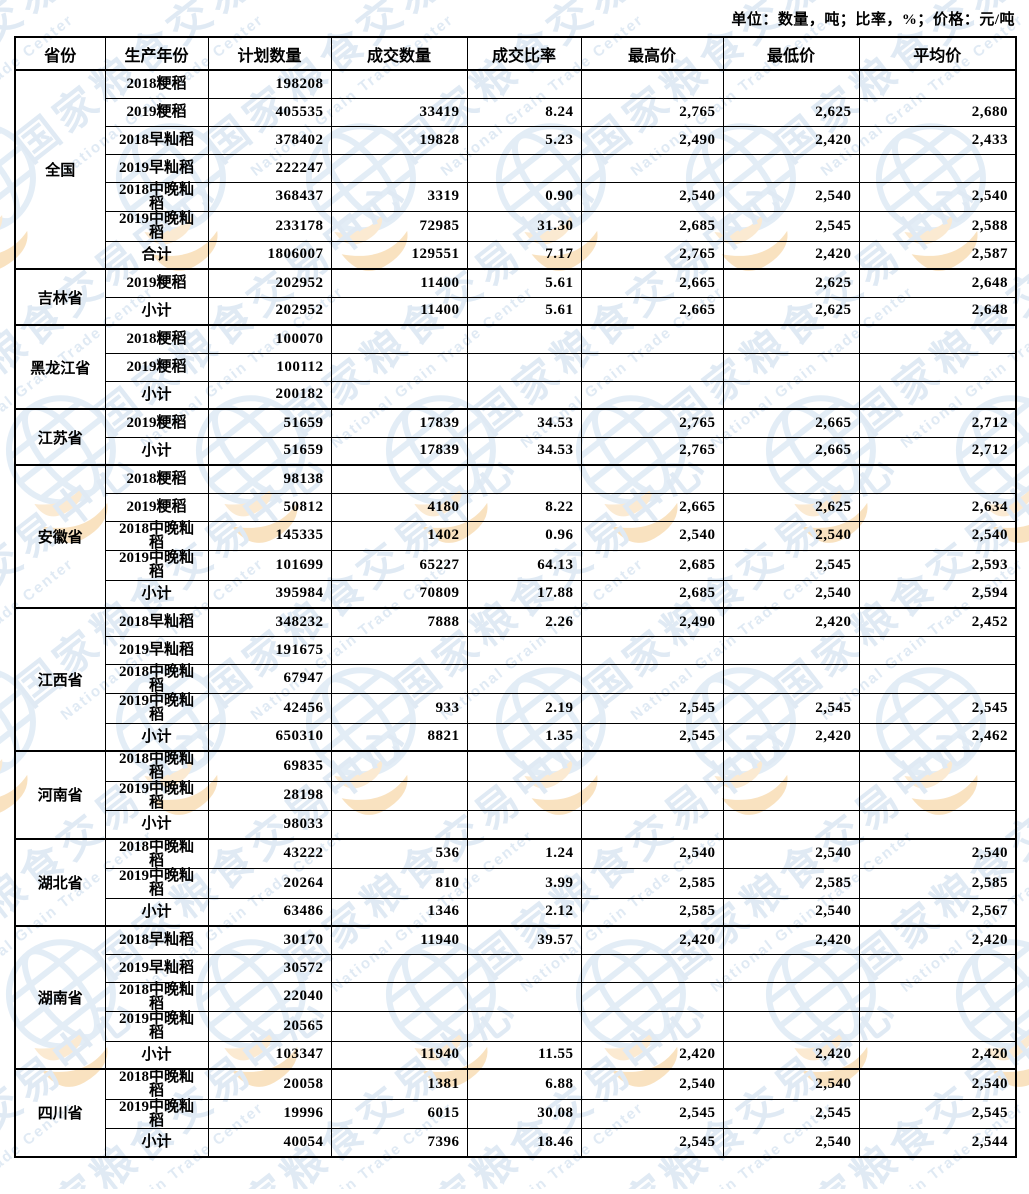 This screenshot has height=1194, width=1029. I want to click on value-cell: 19828, so click(399, 140).